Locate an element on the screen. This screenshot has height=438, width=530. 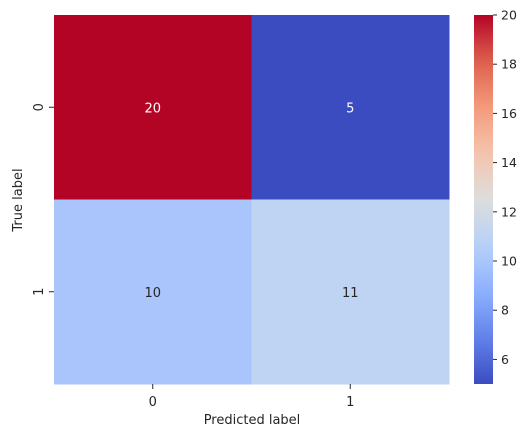
colorbar-tick-label-6: 18 is located at coordinates (509, 64).